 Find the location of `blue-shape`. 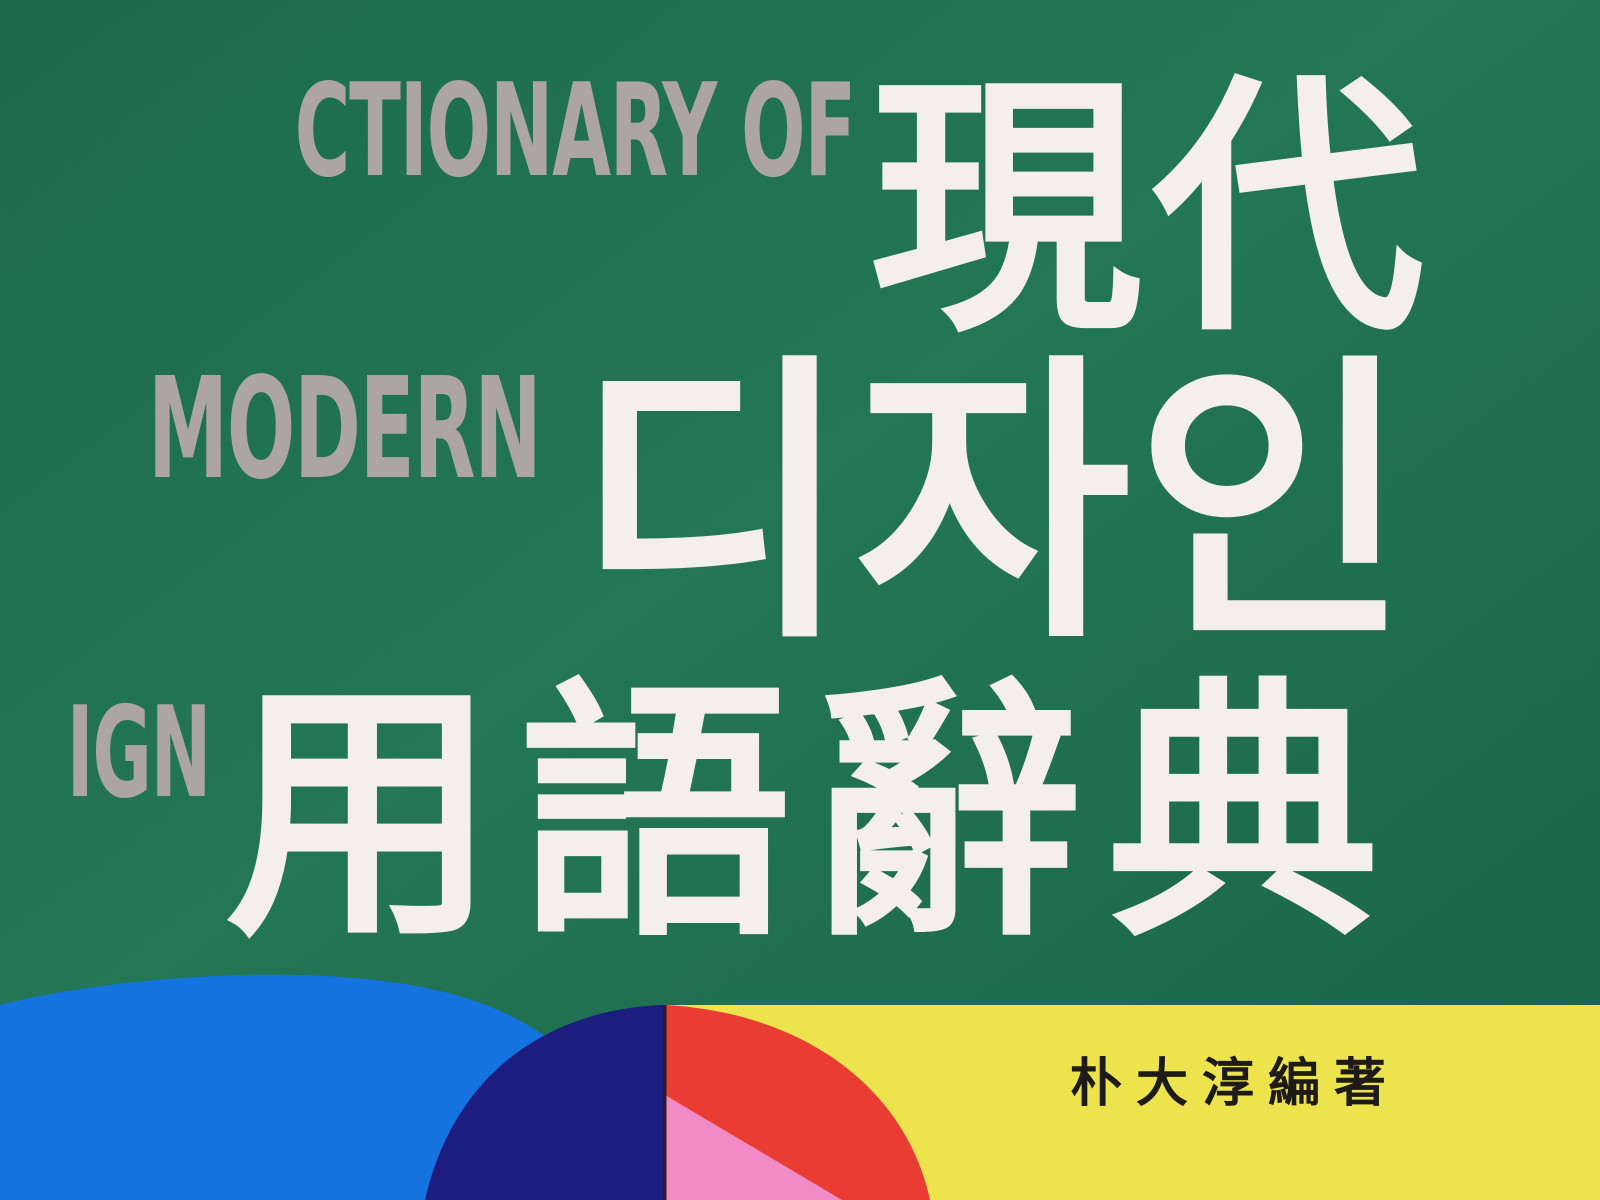

blue-shape is located at coordinates (280, 1087).